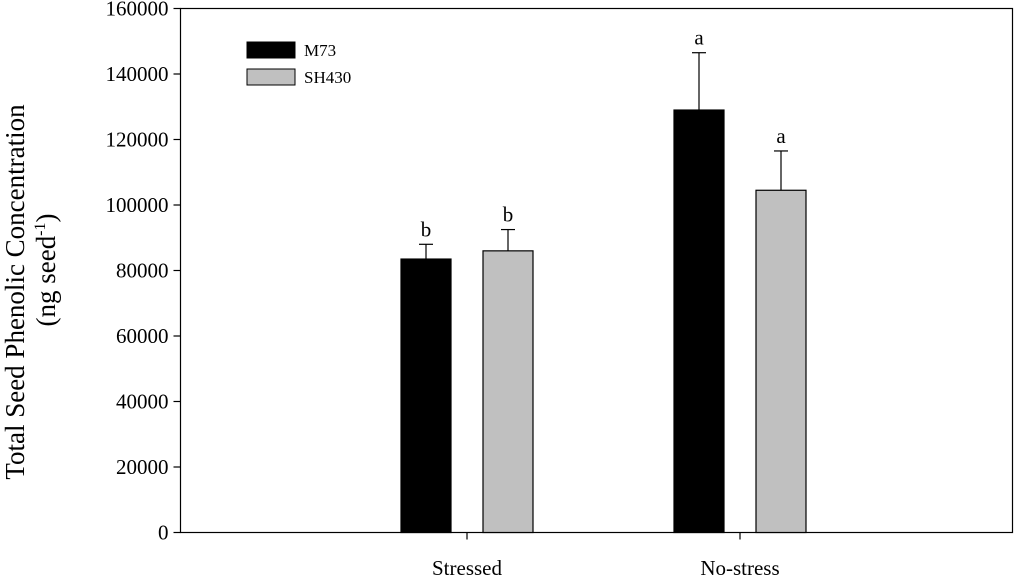  I want to click on legend-label-m73: M73, so click(320, 50).